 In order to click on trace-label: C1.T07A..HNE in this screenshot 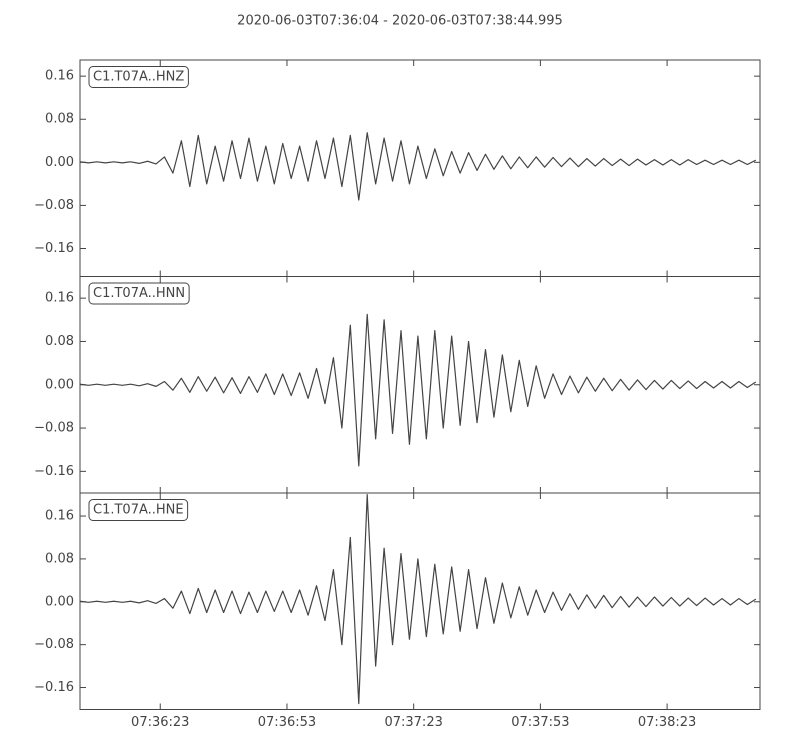, I will do `click(138, 510)`.